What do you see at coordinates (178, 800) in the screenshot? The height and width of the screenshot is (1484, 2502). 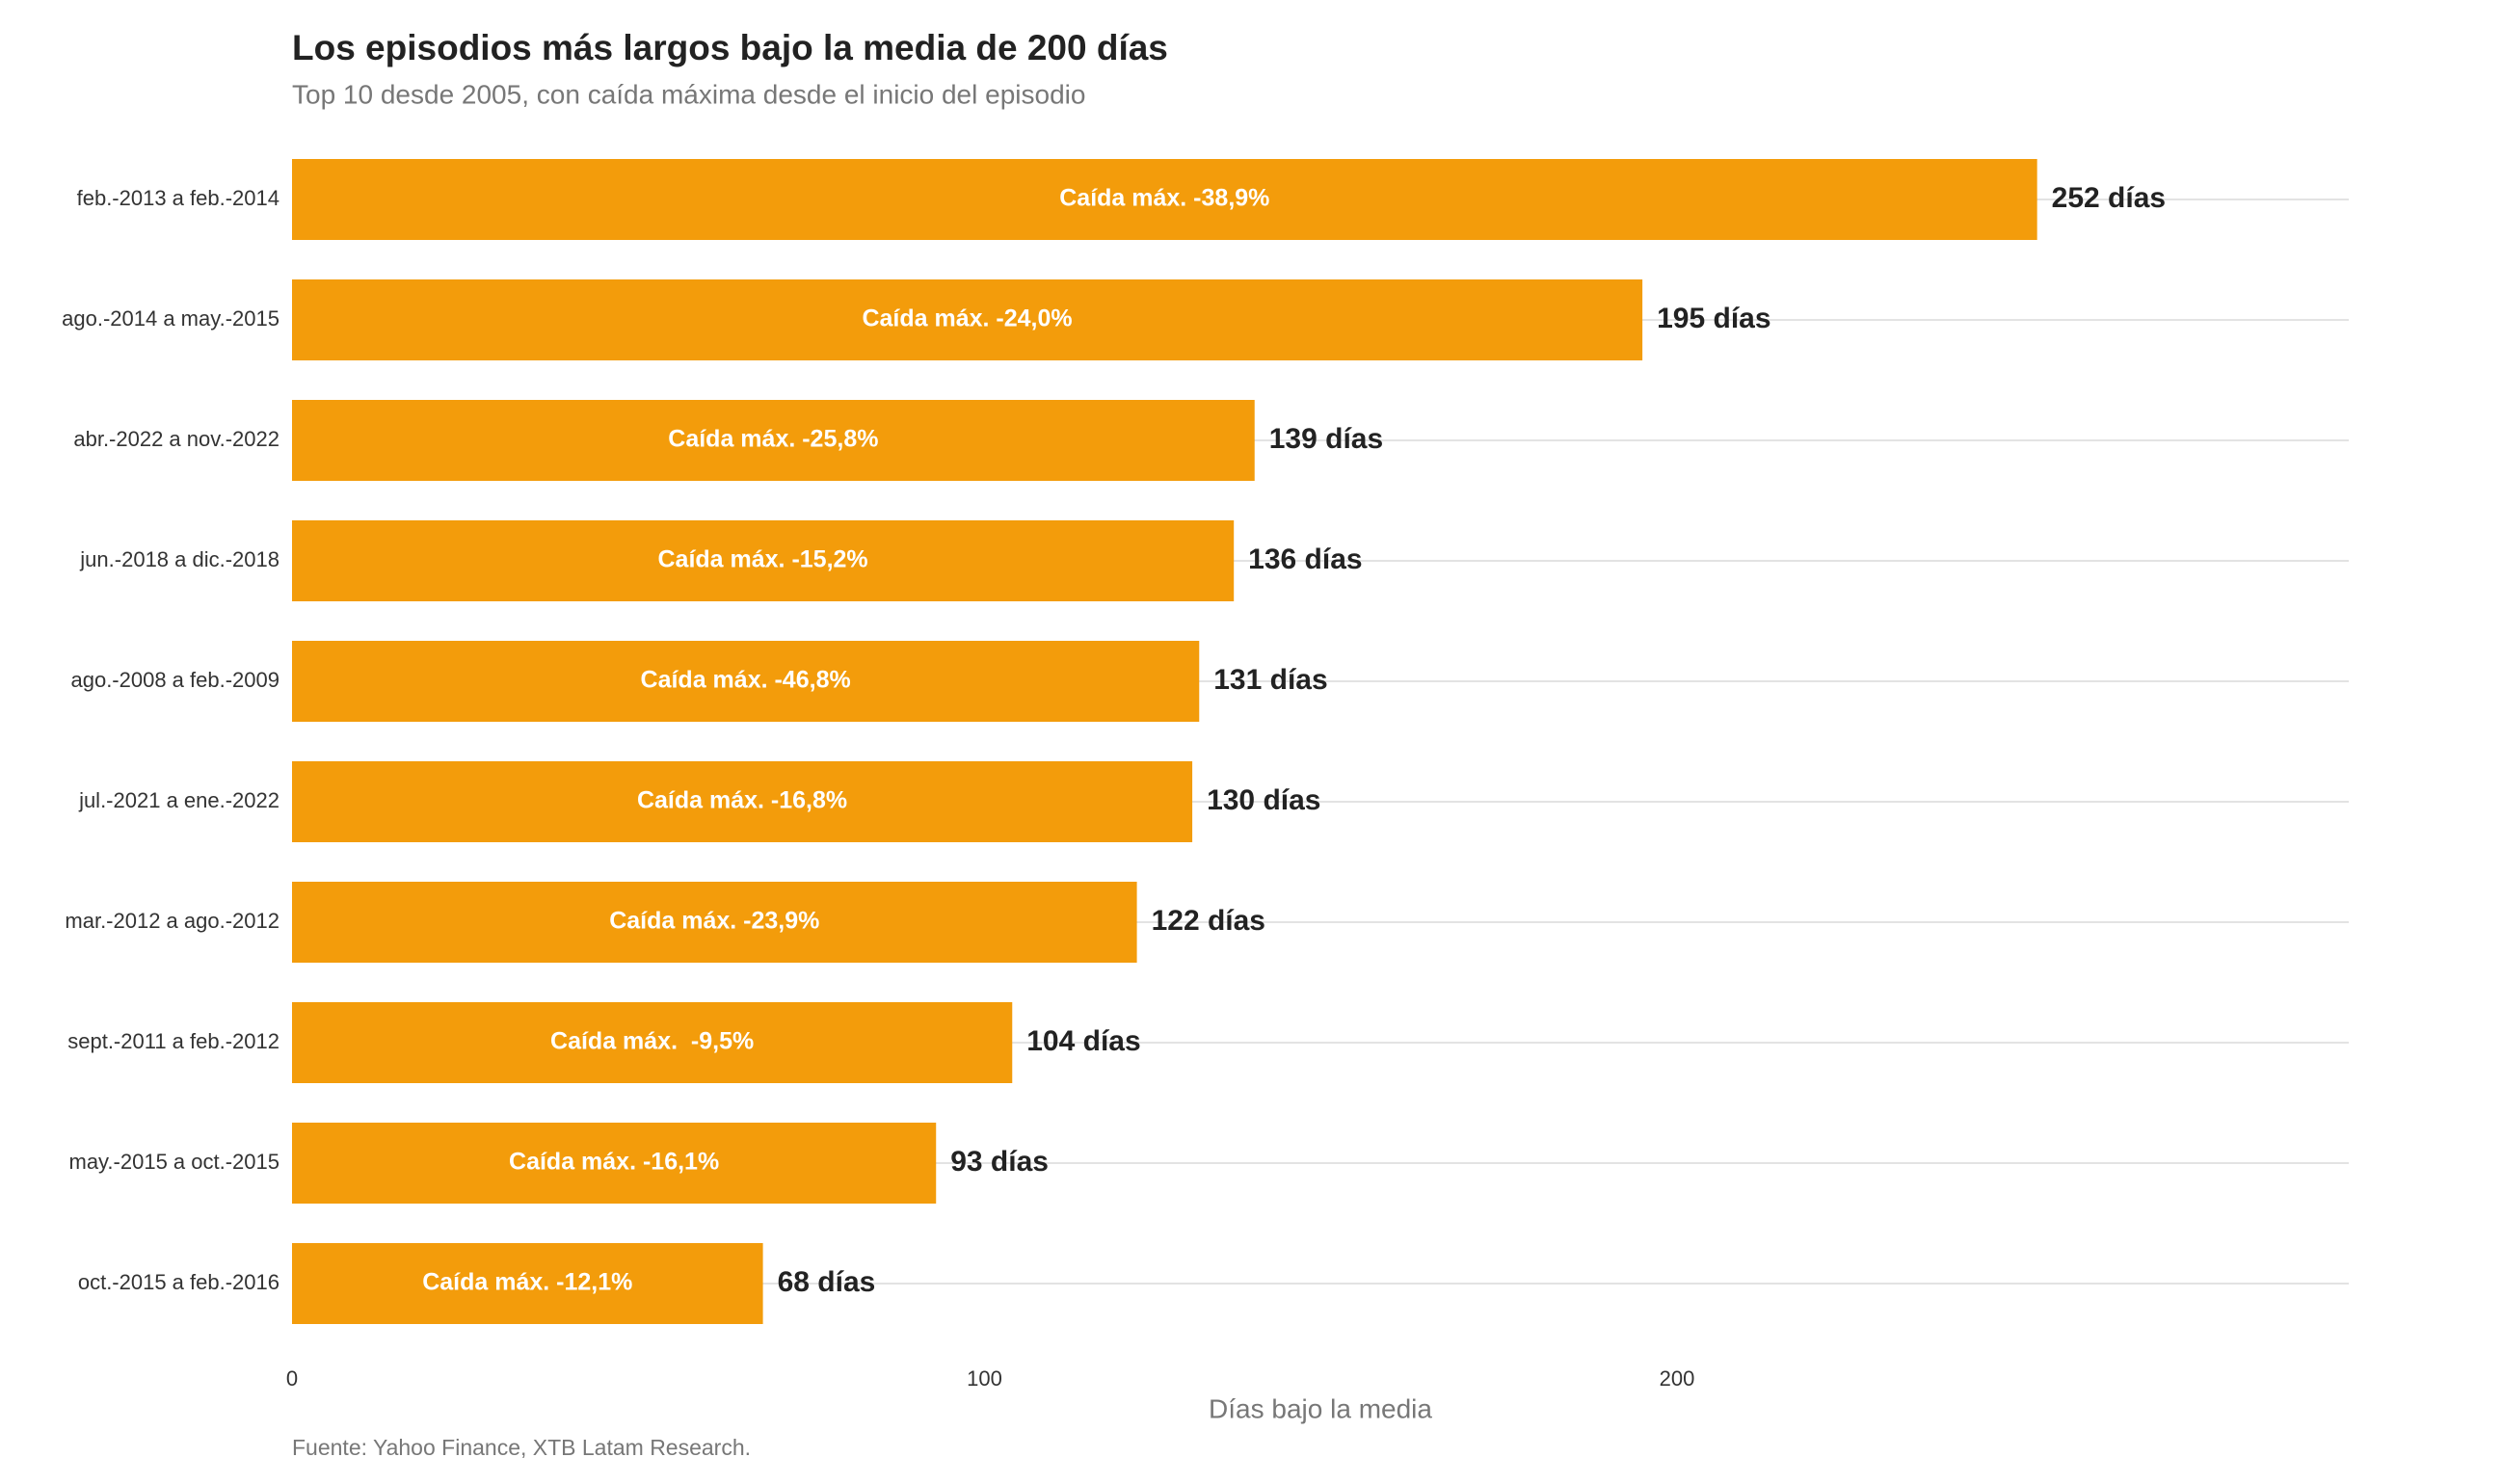 I see `y-tick-label: jul.-2021 a ene.-2022` at bounding box center [178, 800].